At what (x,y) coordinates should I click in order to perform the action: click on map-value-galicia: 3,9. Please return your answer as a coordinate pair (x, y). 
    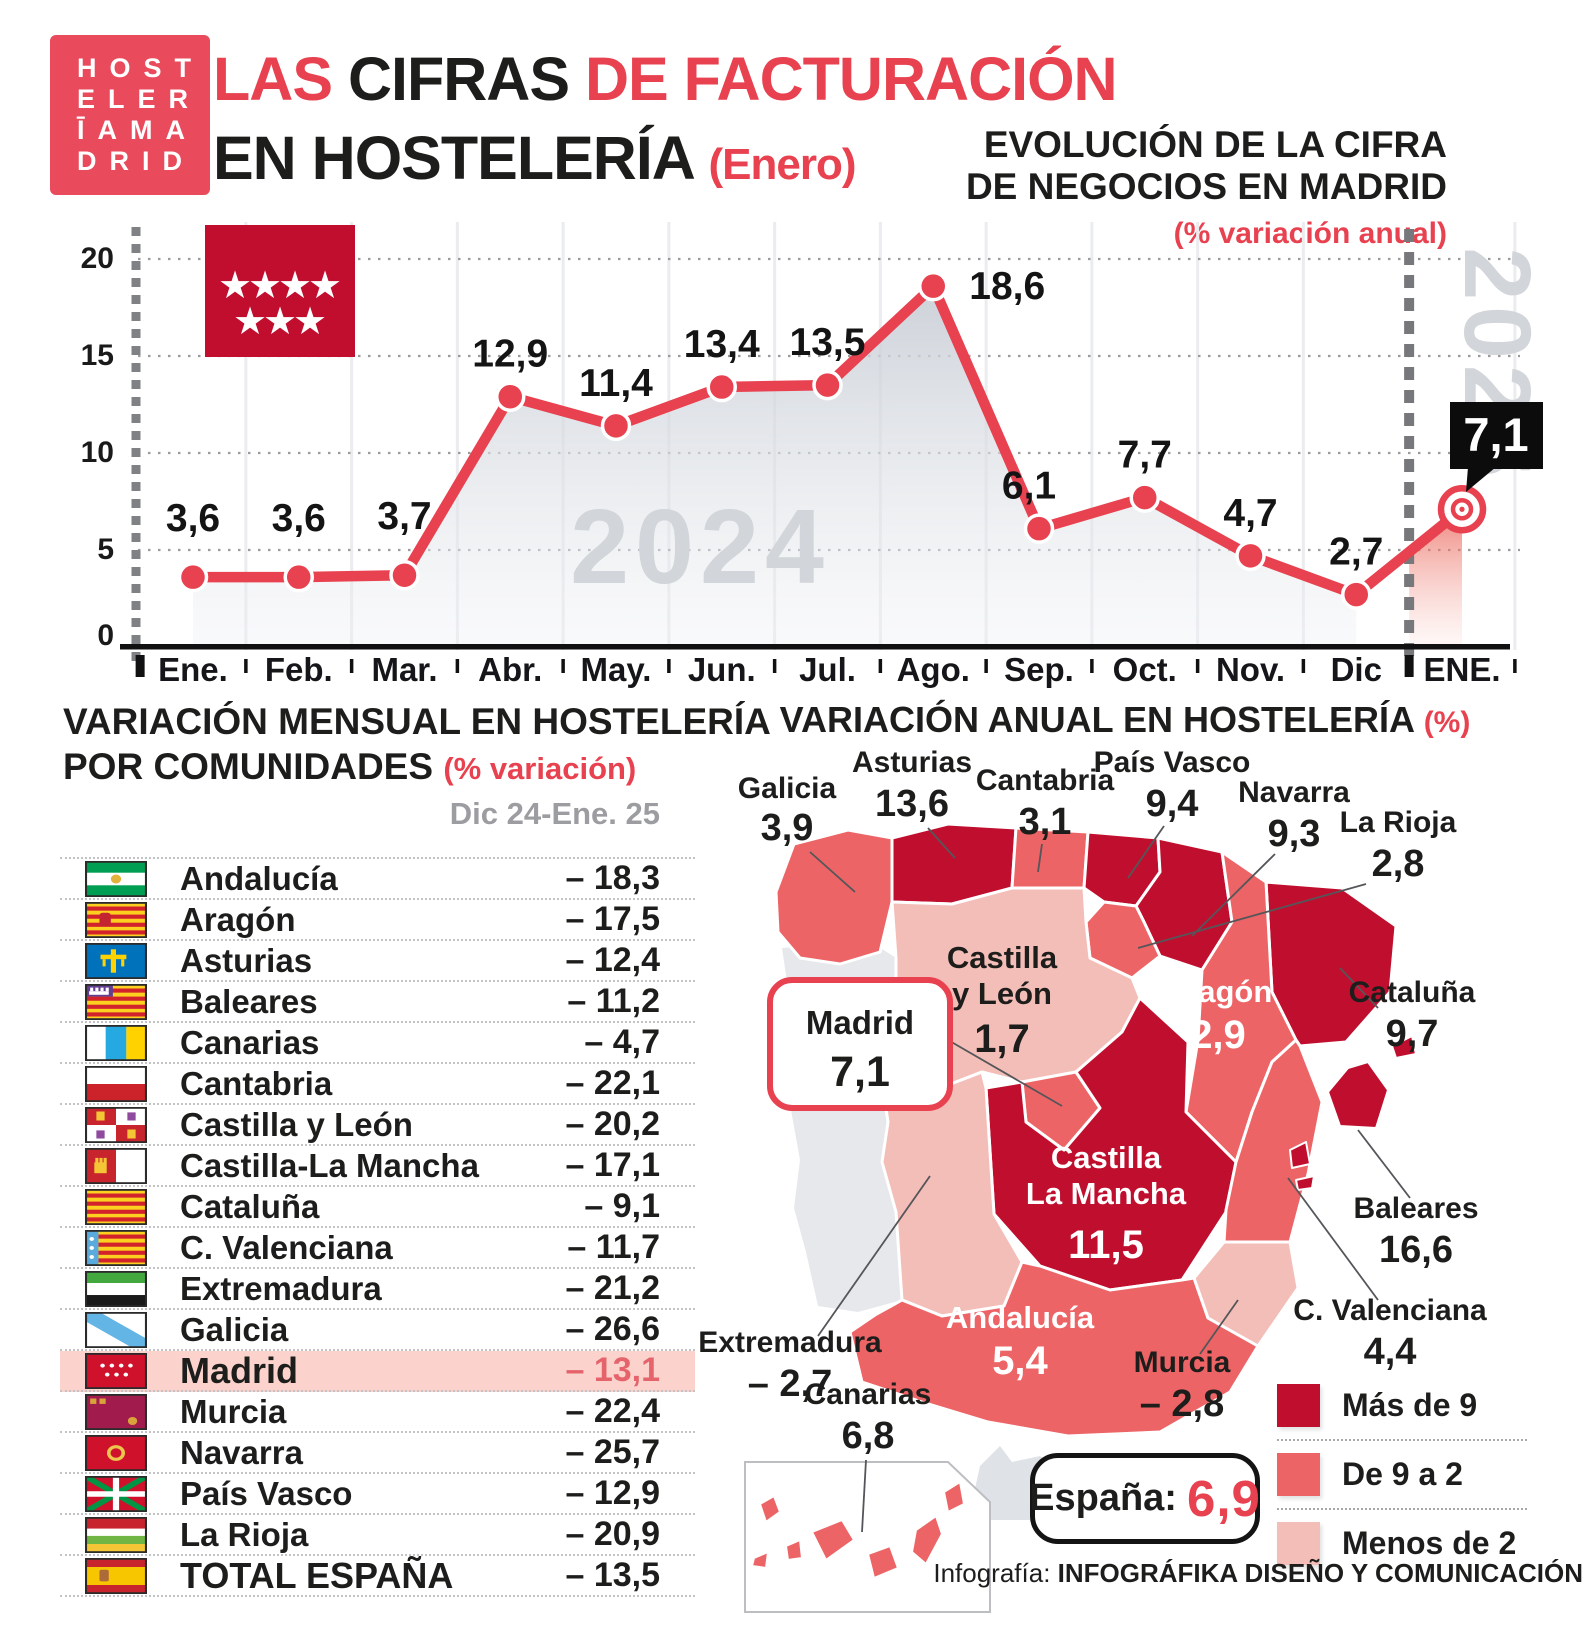
    Looking at the image, I should click on (787, 828).